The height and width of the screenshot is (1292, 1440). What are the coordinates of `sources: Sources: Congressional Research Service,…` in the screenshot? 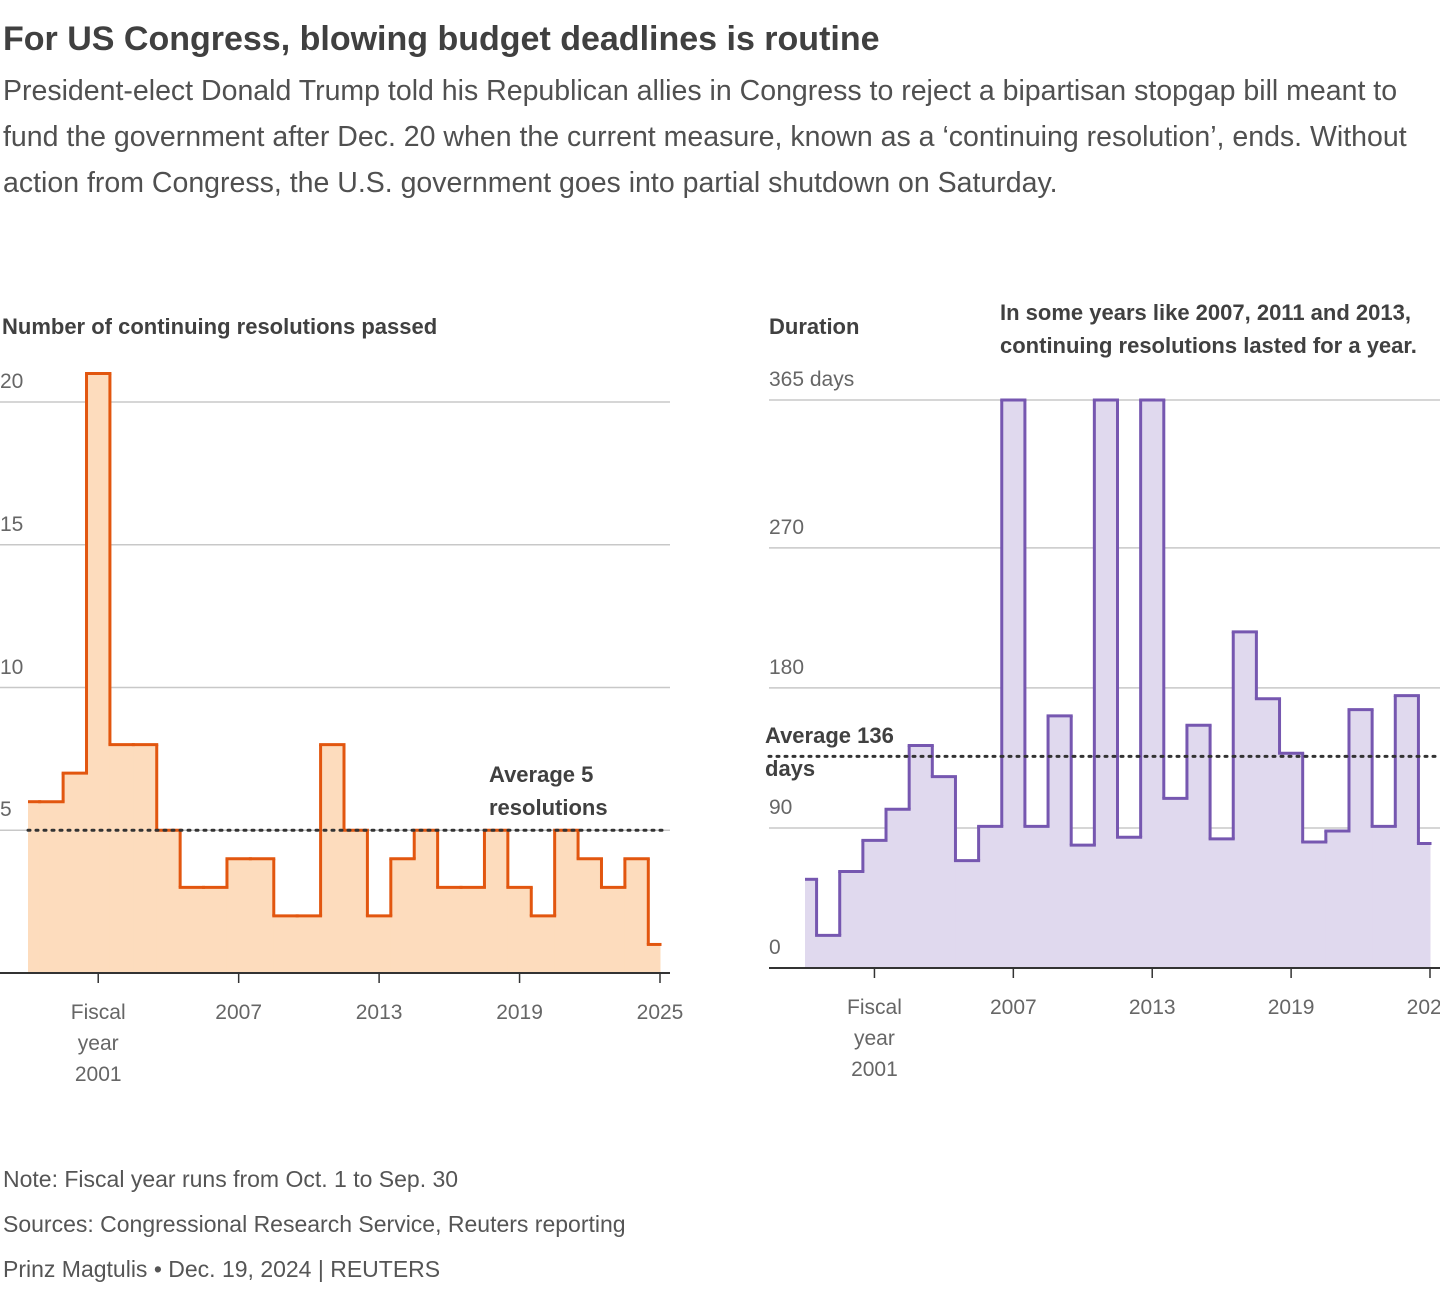 It's located at (314, 1224).